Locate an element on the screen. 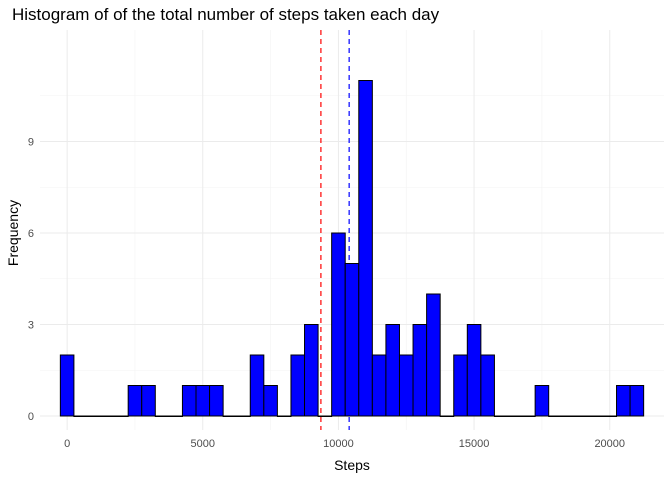 The image size is (672, 480). x-tick-labels: 0 5000 10000 15000 20000 is located at coordinates (344, 444).